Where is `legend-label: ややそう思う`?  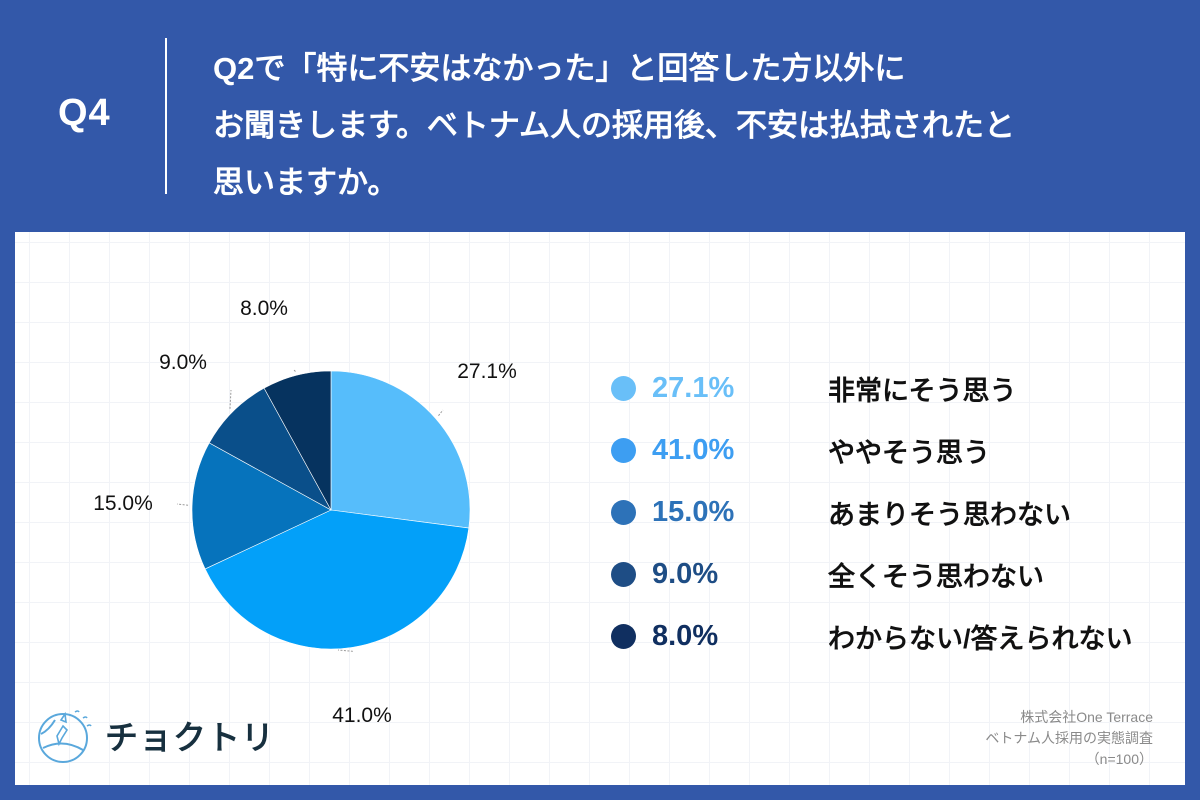
legend-label: ややそう思う is located at coordinates (909, 452).